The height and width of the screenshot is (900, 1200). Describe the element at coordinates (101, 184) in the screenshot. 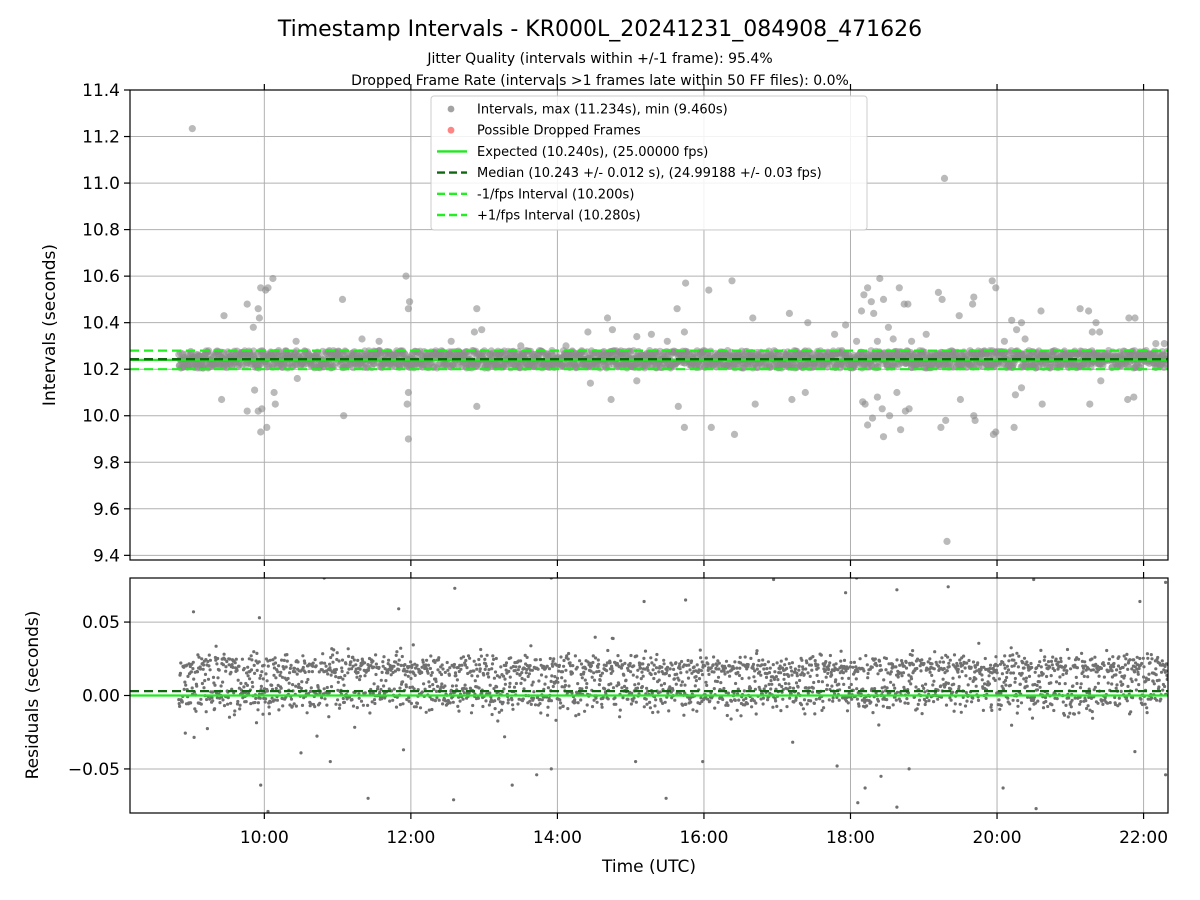

I see `y-tick-label-8: 11.0` at that location.